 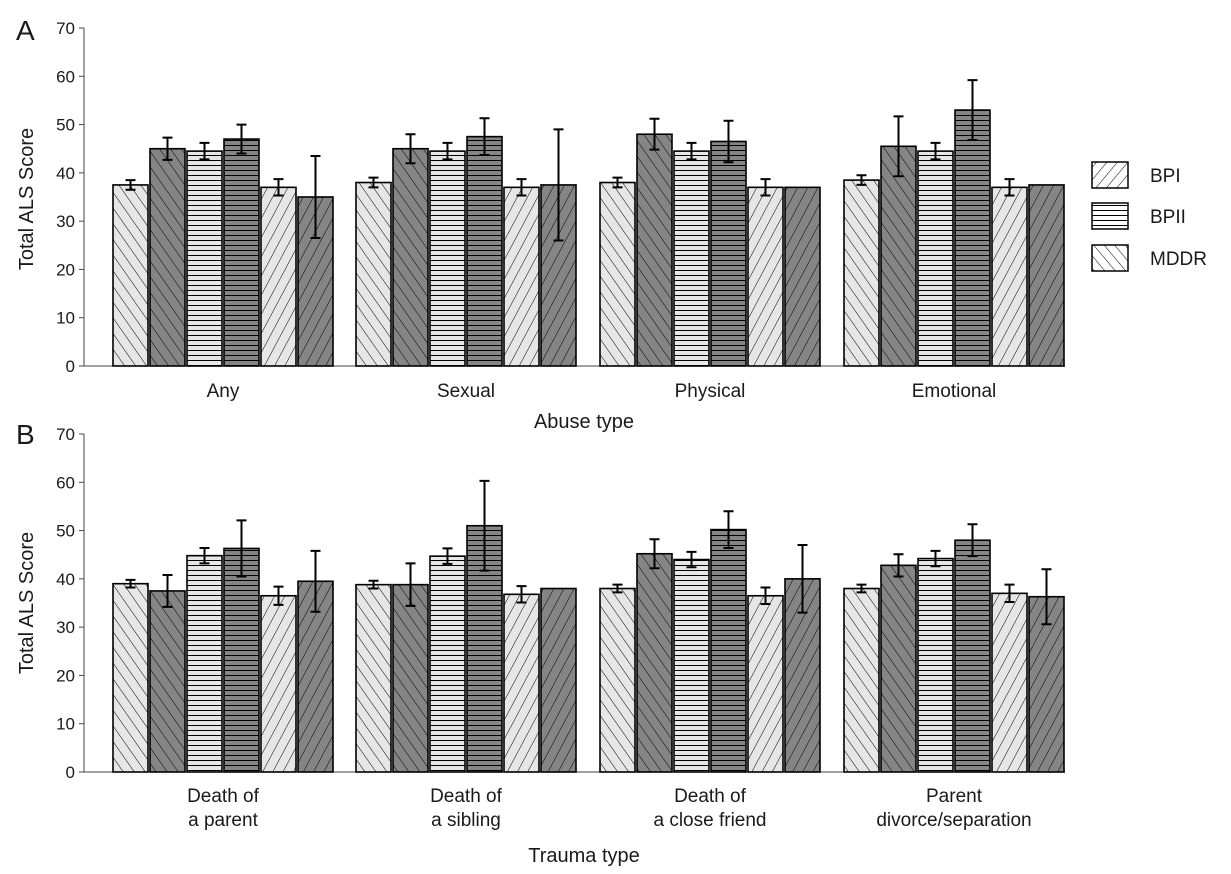 What do you see at coordinates (70, 772) in the screenshot?
I see `y-tick-label-b-0: 0` at bounding box center [70, 772].